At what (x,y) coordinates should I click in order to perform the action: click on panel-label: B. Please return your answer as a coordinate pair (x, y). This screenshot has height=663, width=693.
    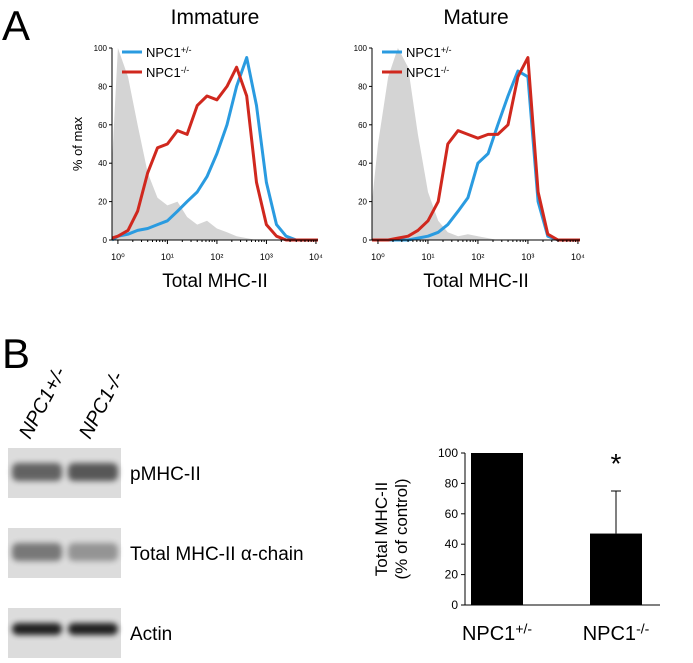
    Looking at the image, I should click on (16, 353).